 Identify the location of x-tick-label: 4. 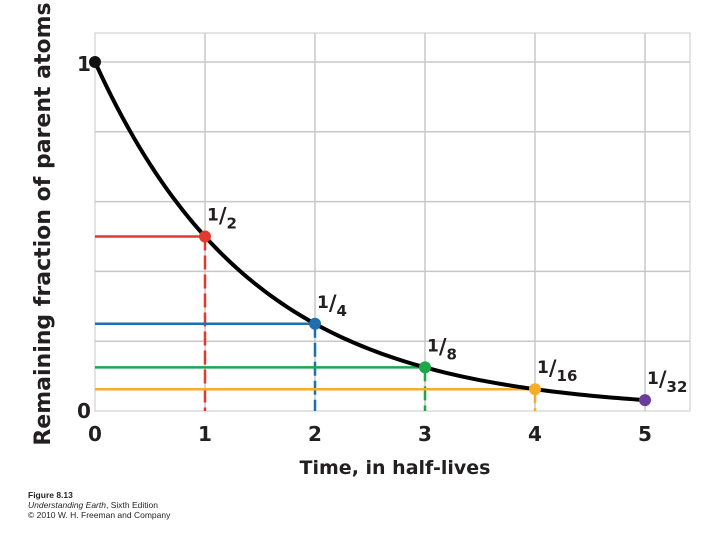
(535, 434).